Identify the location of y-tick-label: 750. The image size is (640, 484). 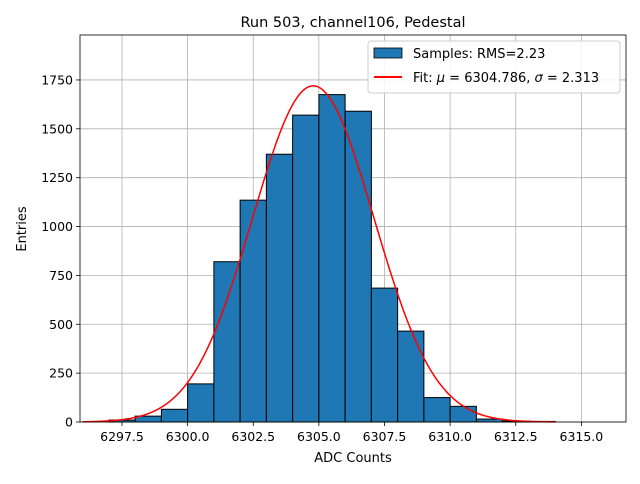
(61, 275).